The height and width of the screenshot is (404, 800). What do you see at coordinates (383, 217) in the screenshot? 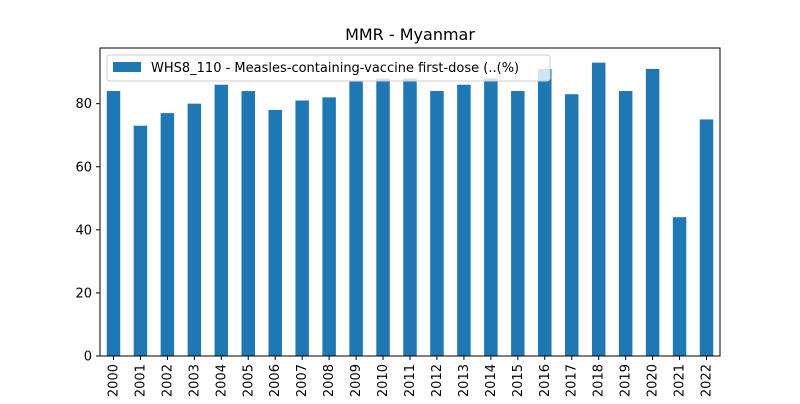
I see `bar-2010` at bounding box center [383, 217].